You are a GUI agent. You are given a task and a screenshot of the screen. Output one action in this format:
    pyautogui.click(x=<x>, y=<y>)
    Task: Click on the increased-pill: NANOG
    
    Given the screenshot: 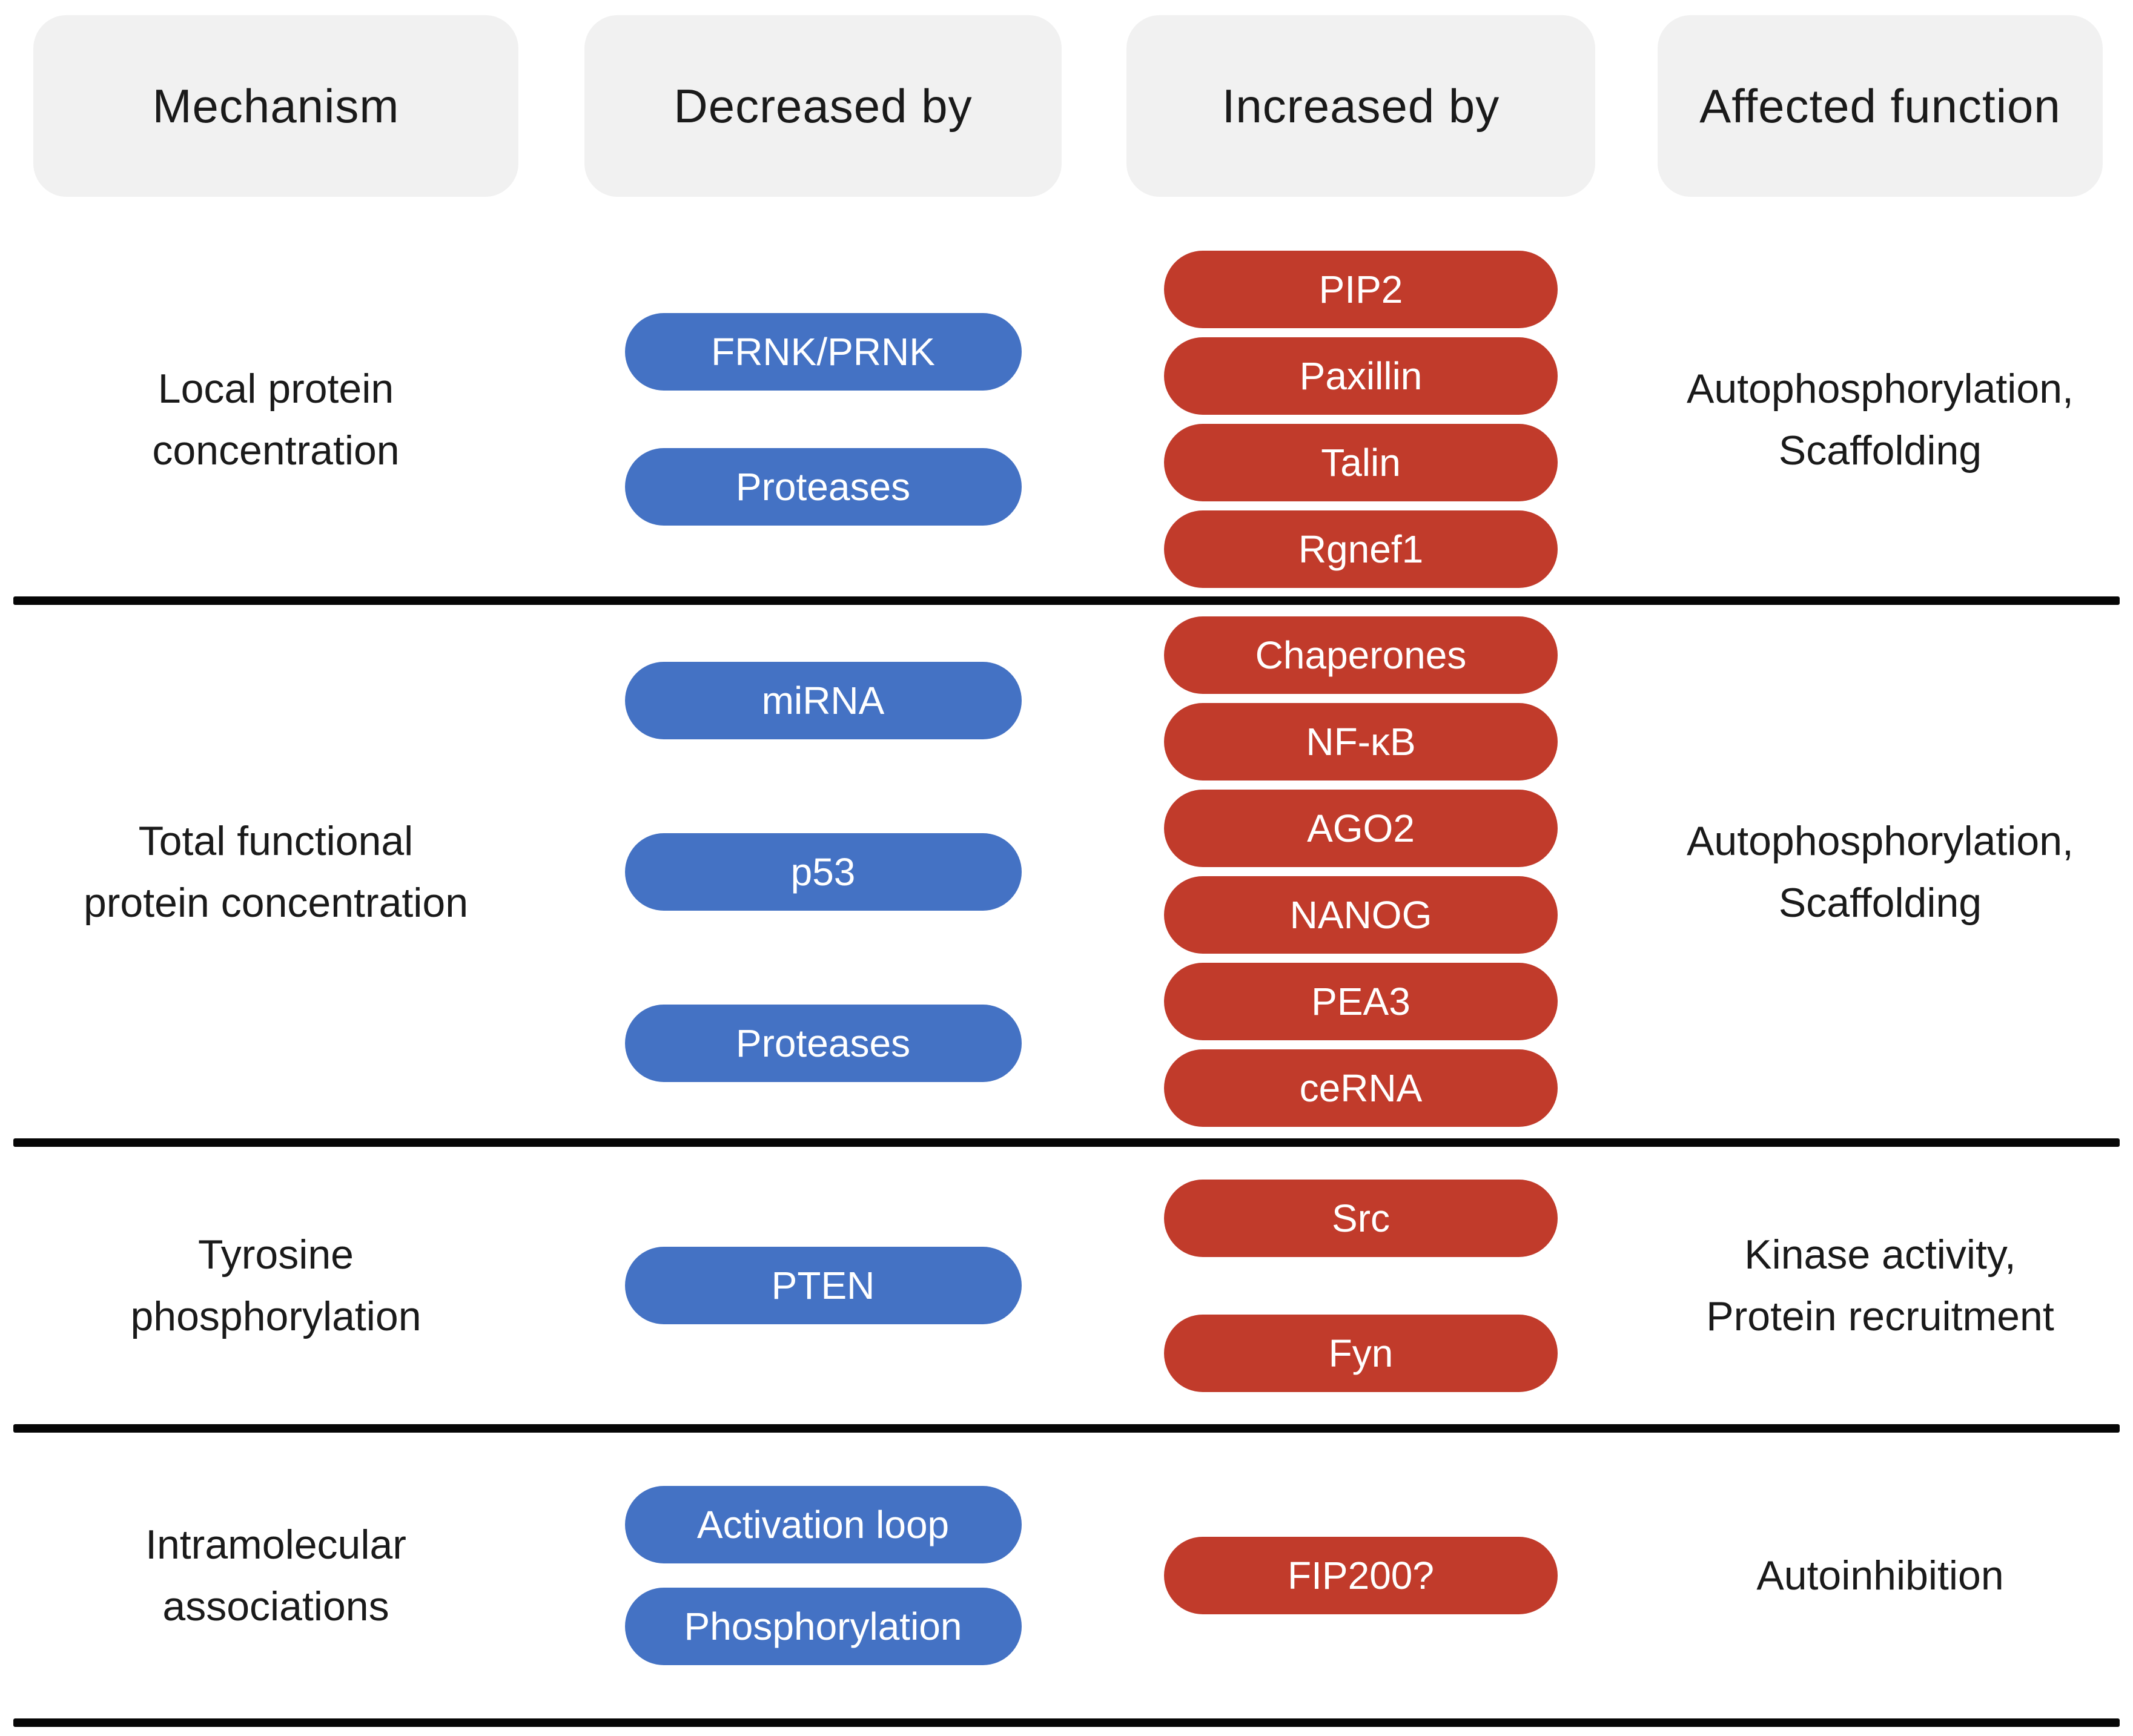 What is the action you would take?
    pyautogui.click(x=1361, y=915)
    